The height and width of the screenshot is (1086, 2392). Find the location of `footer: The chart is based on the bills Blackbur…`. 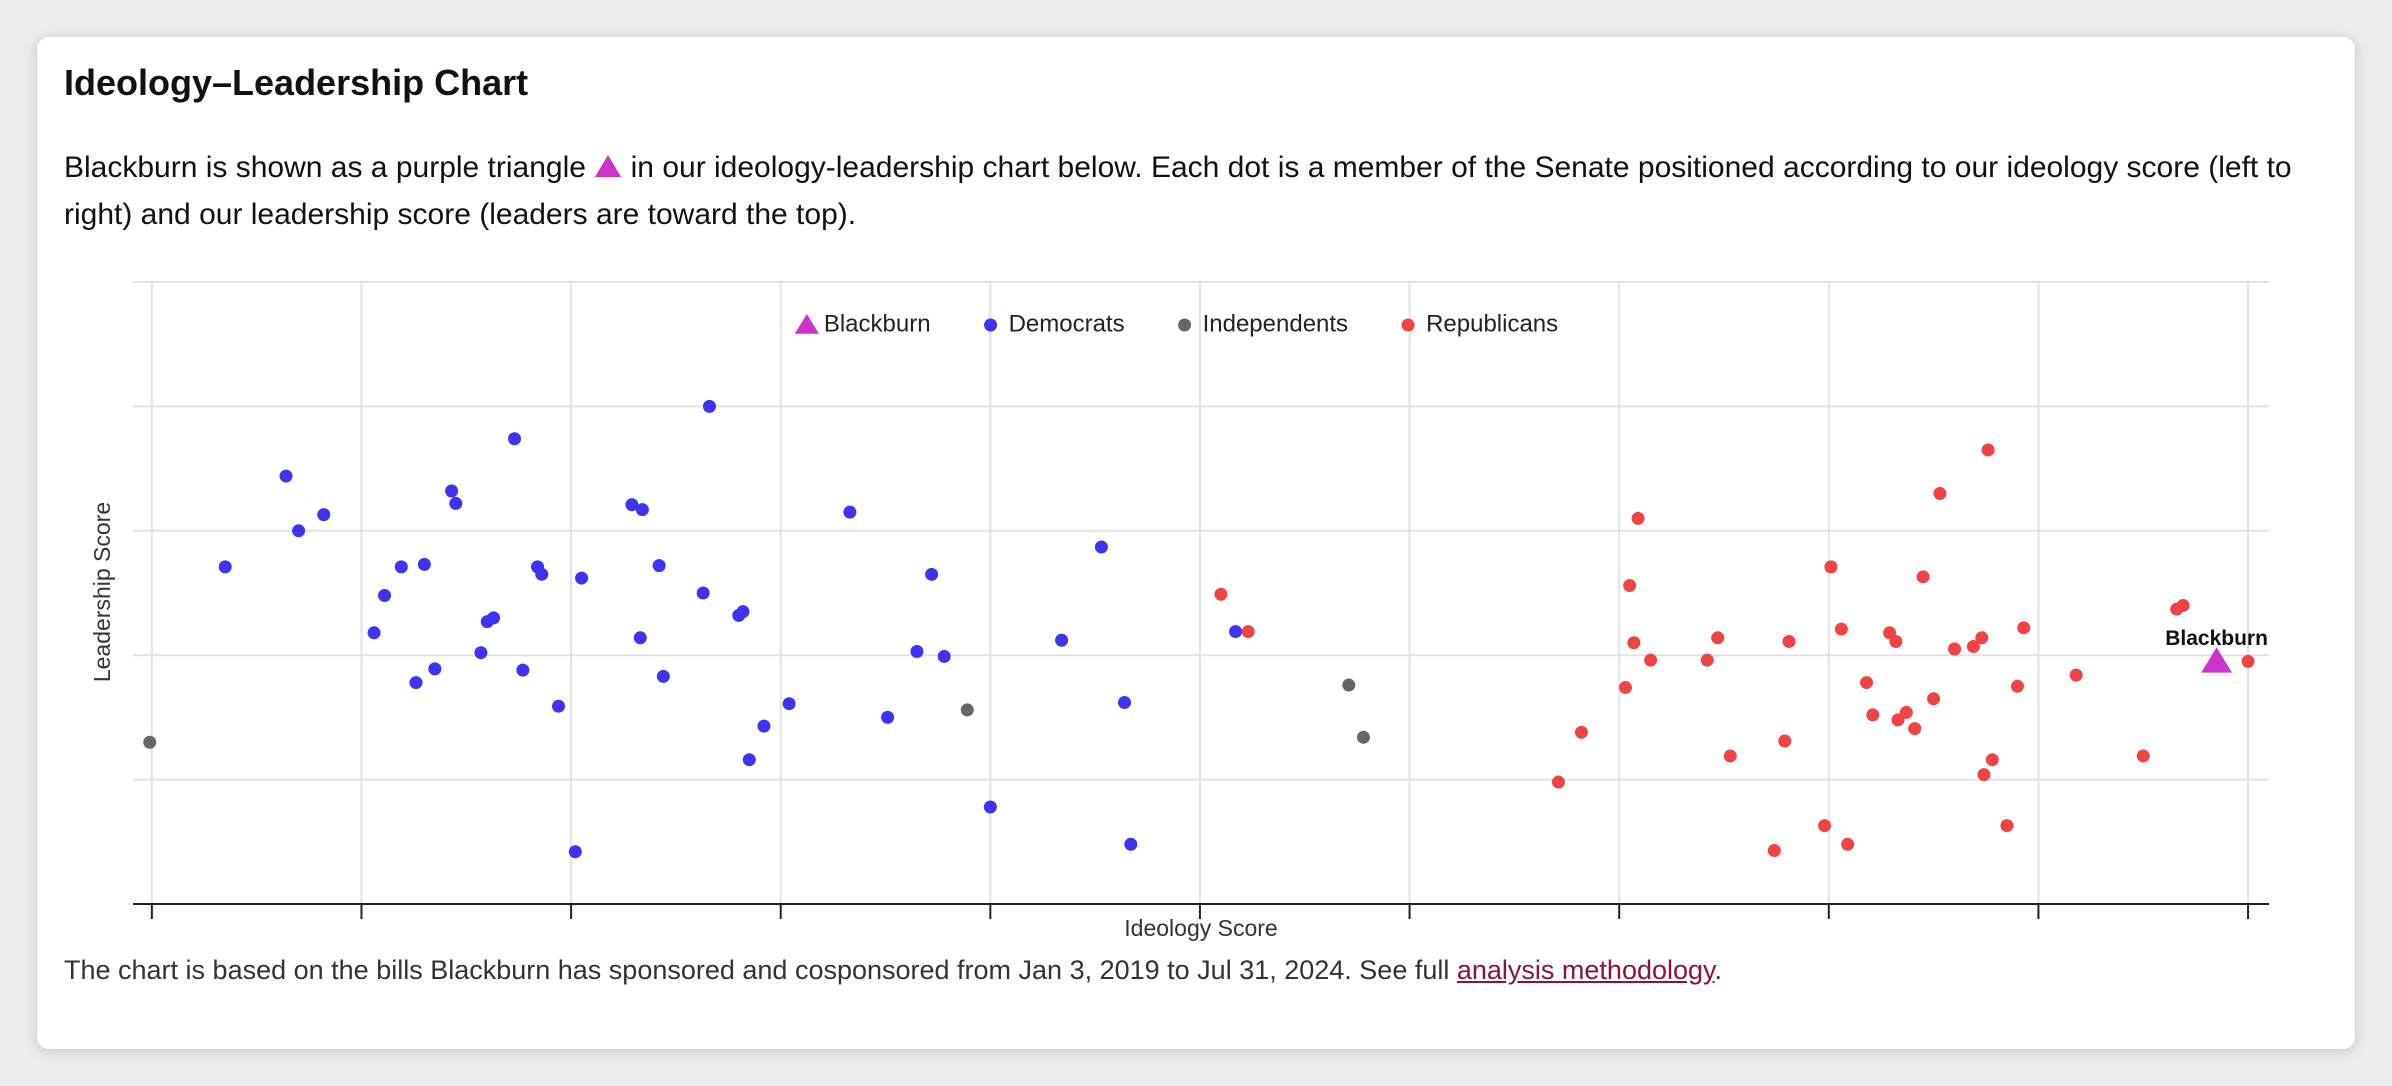

footer: The chart is based on the bills Blackbur… is located at coordinates (893, 970).